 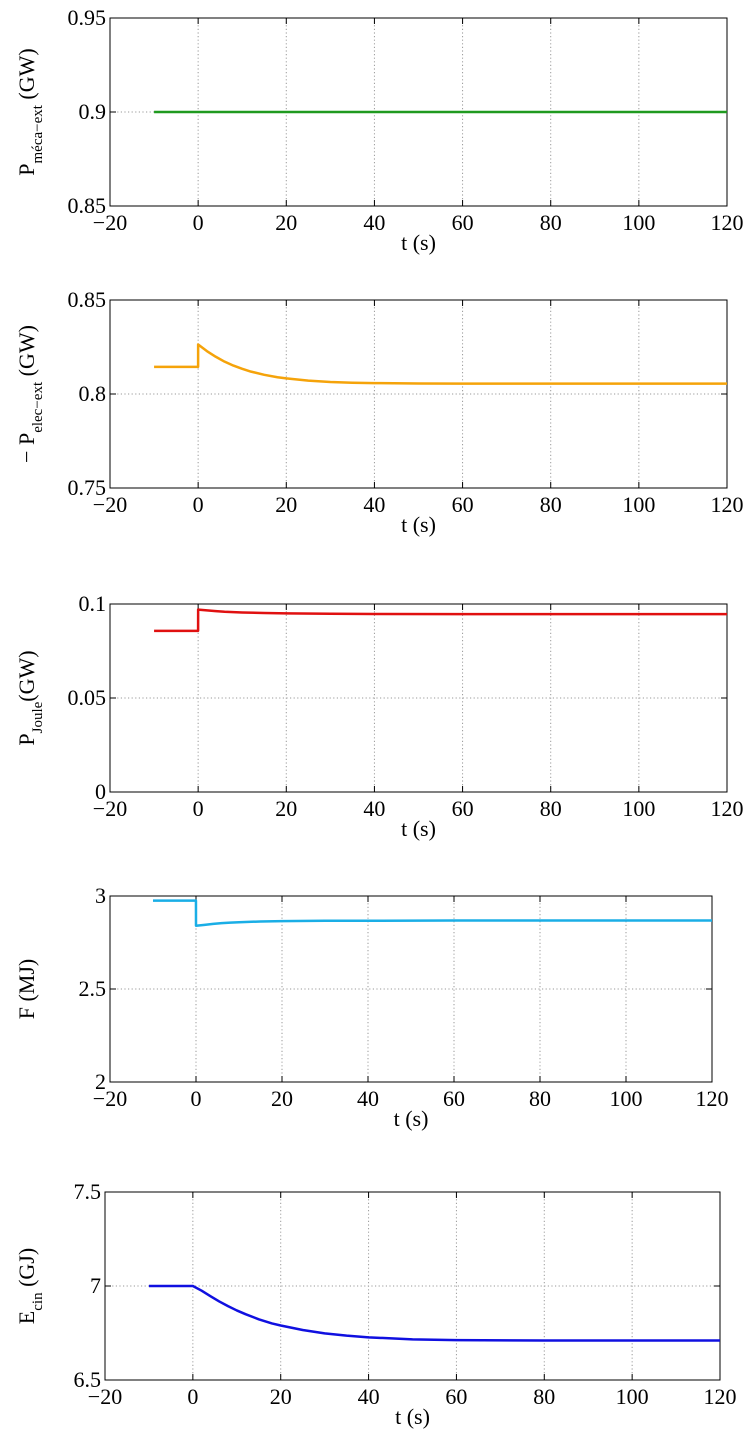 What do you see at coordinates (95, 1285) in the screenshot?
I see `y-tick-label: 7` at bounding box center [95, 1285].